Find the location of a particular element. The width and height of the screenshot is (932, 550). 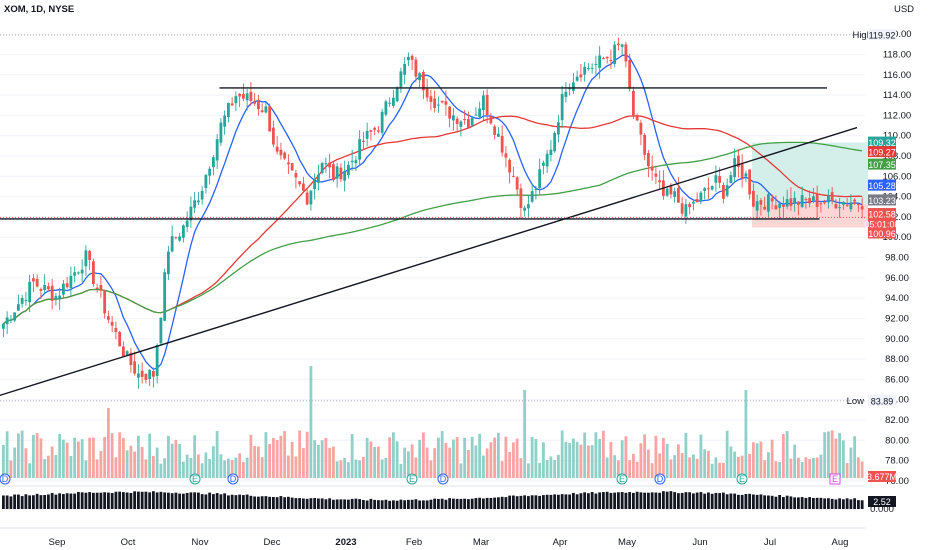

low-label: Low is located at coordinates (856, 401).